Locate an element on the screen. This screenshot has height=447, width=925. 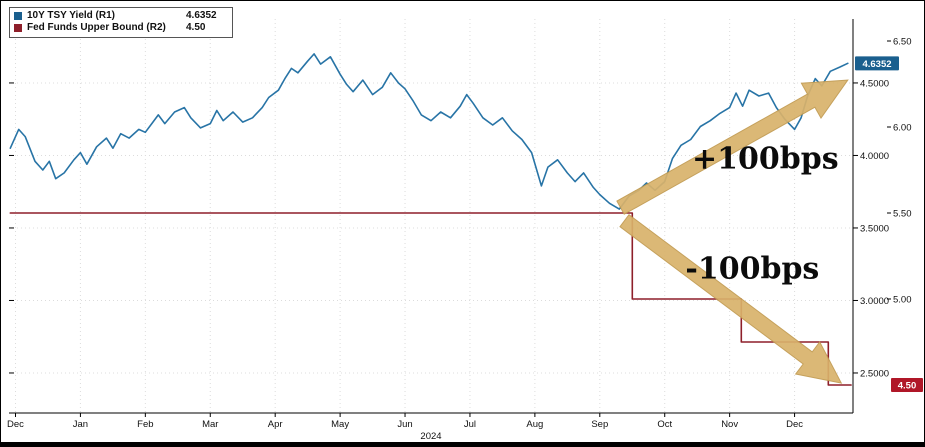
r2-tick-label: 5.00 is located at coordinates (902, 299).